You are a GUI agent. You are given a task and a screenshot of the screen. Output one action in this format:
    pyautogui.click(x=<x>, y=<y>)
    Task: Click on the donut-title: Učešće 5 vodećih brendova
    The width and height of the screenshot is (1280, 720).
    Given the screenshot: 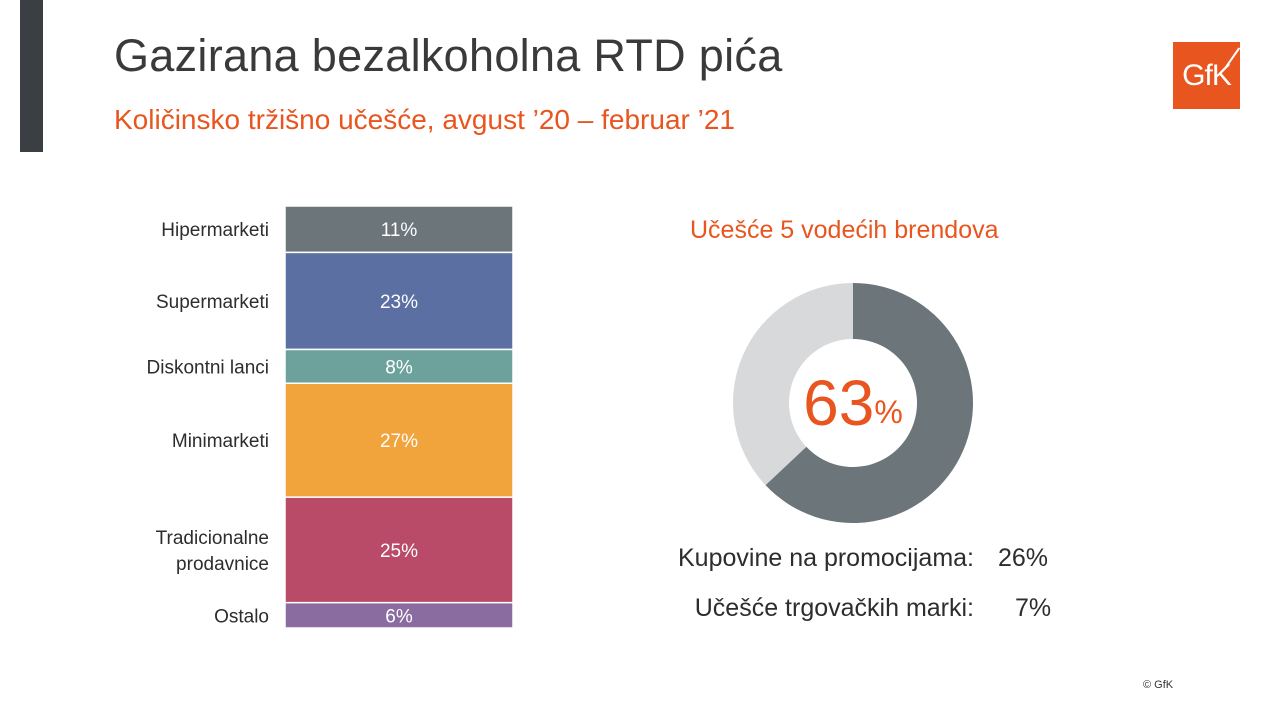 What is the action you would take?
    pyautogui.click(x=844, y=230)
    